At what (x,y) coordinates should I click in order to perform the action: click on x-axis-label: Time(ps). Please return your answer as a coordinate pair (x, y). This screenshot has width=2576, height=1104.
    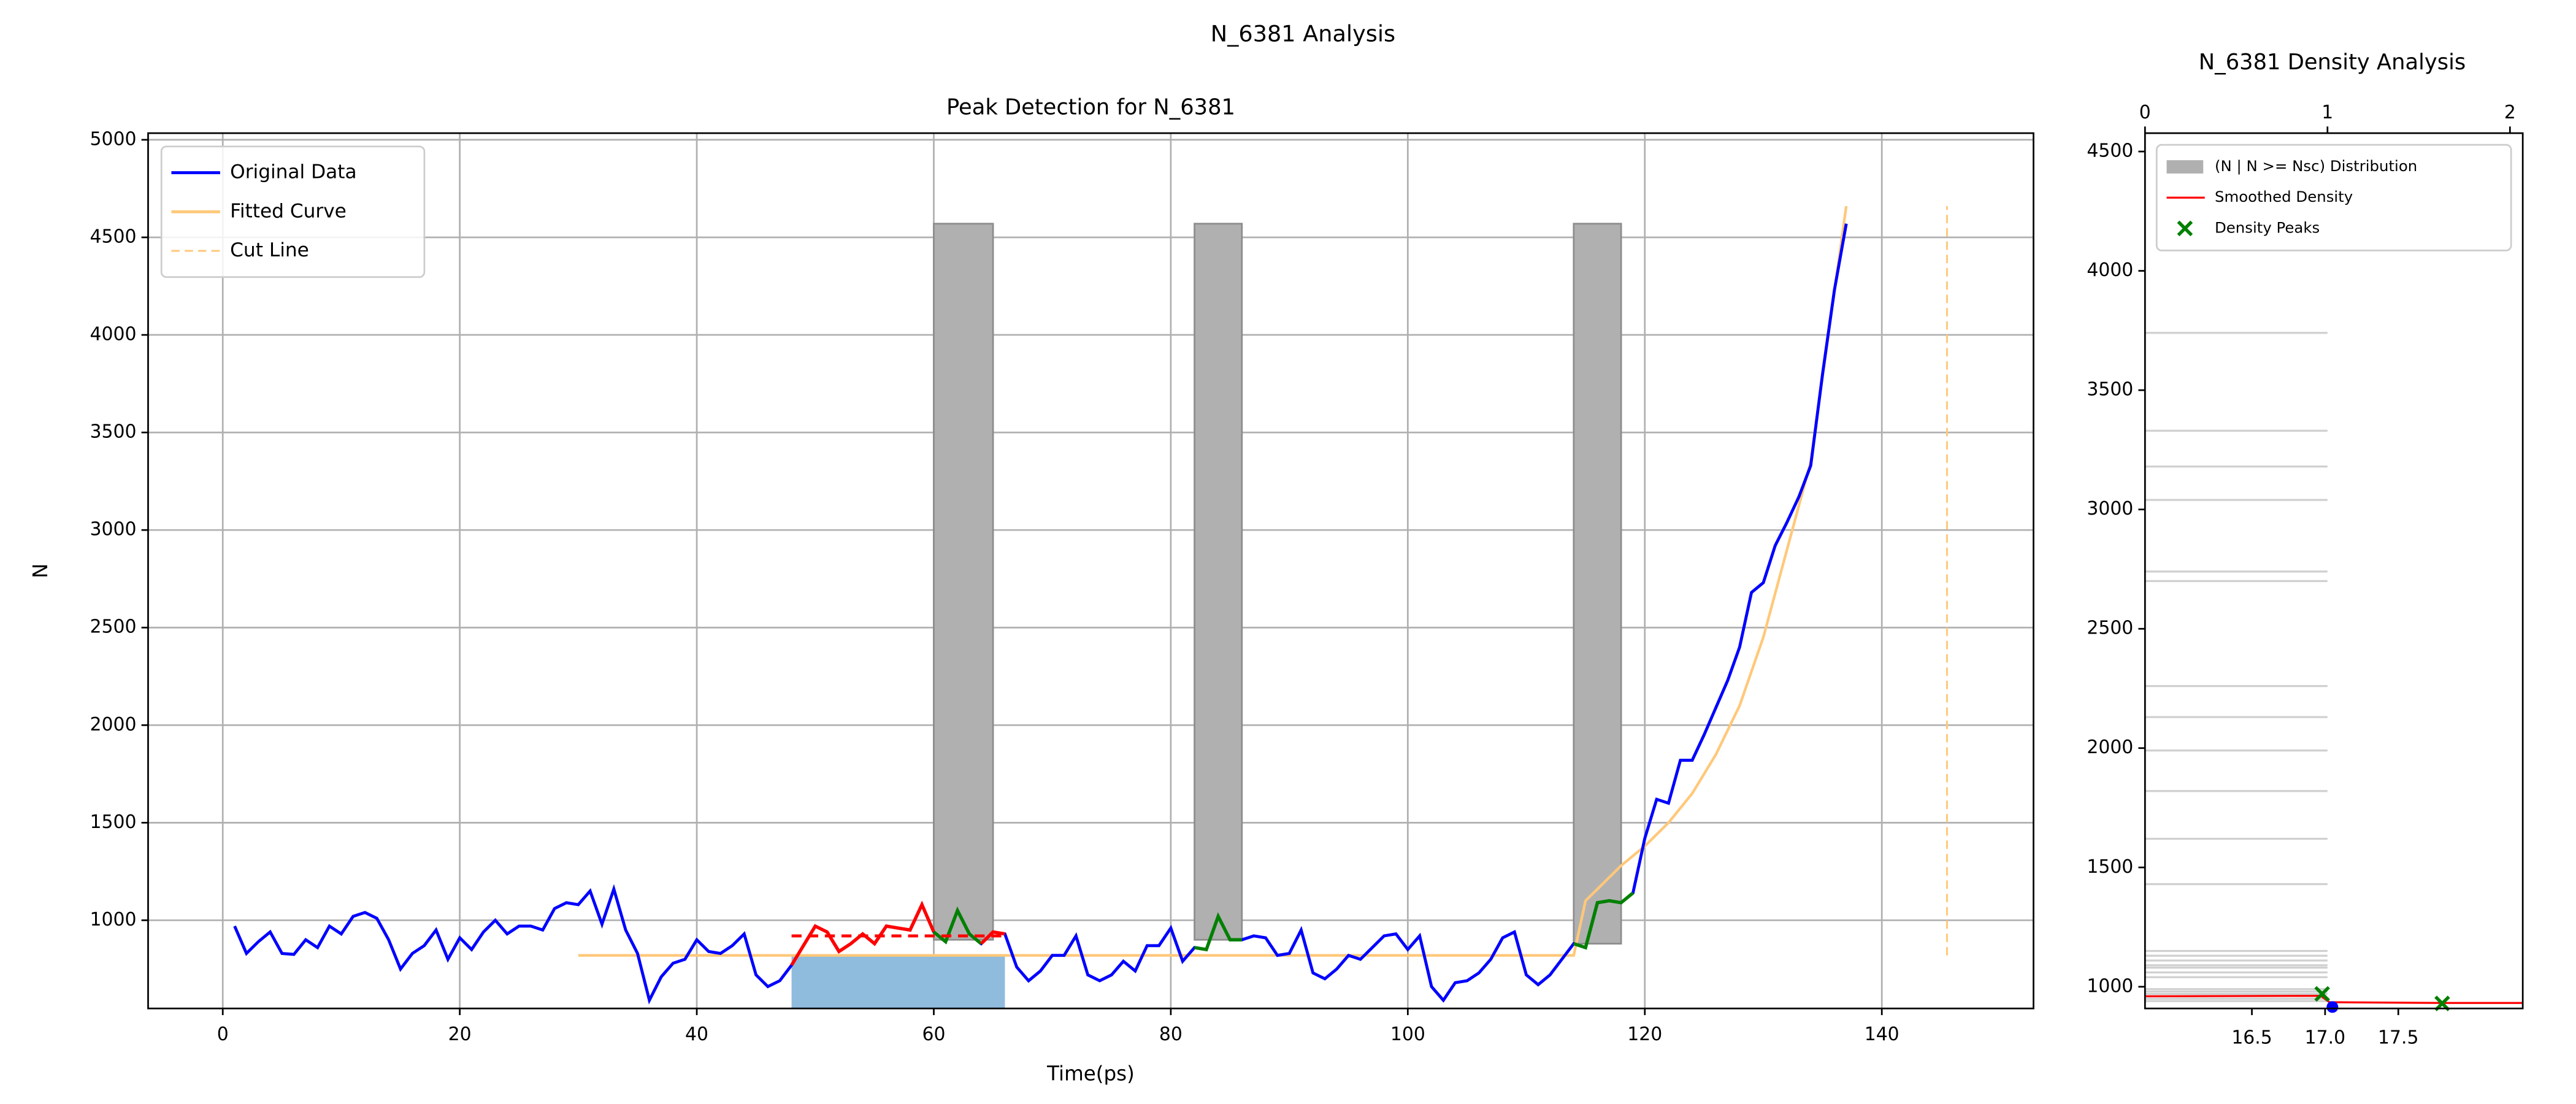
    Looking at the image, I should click on (1090, 1074).